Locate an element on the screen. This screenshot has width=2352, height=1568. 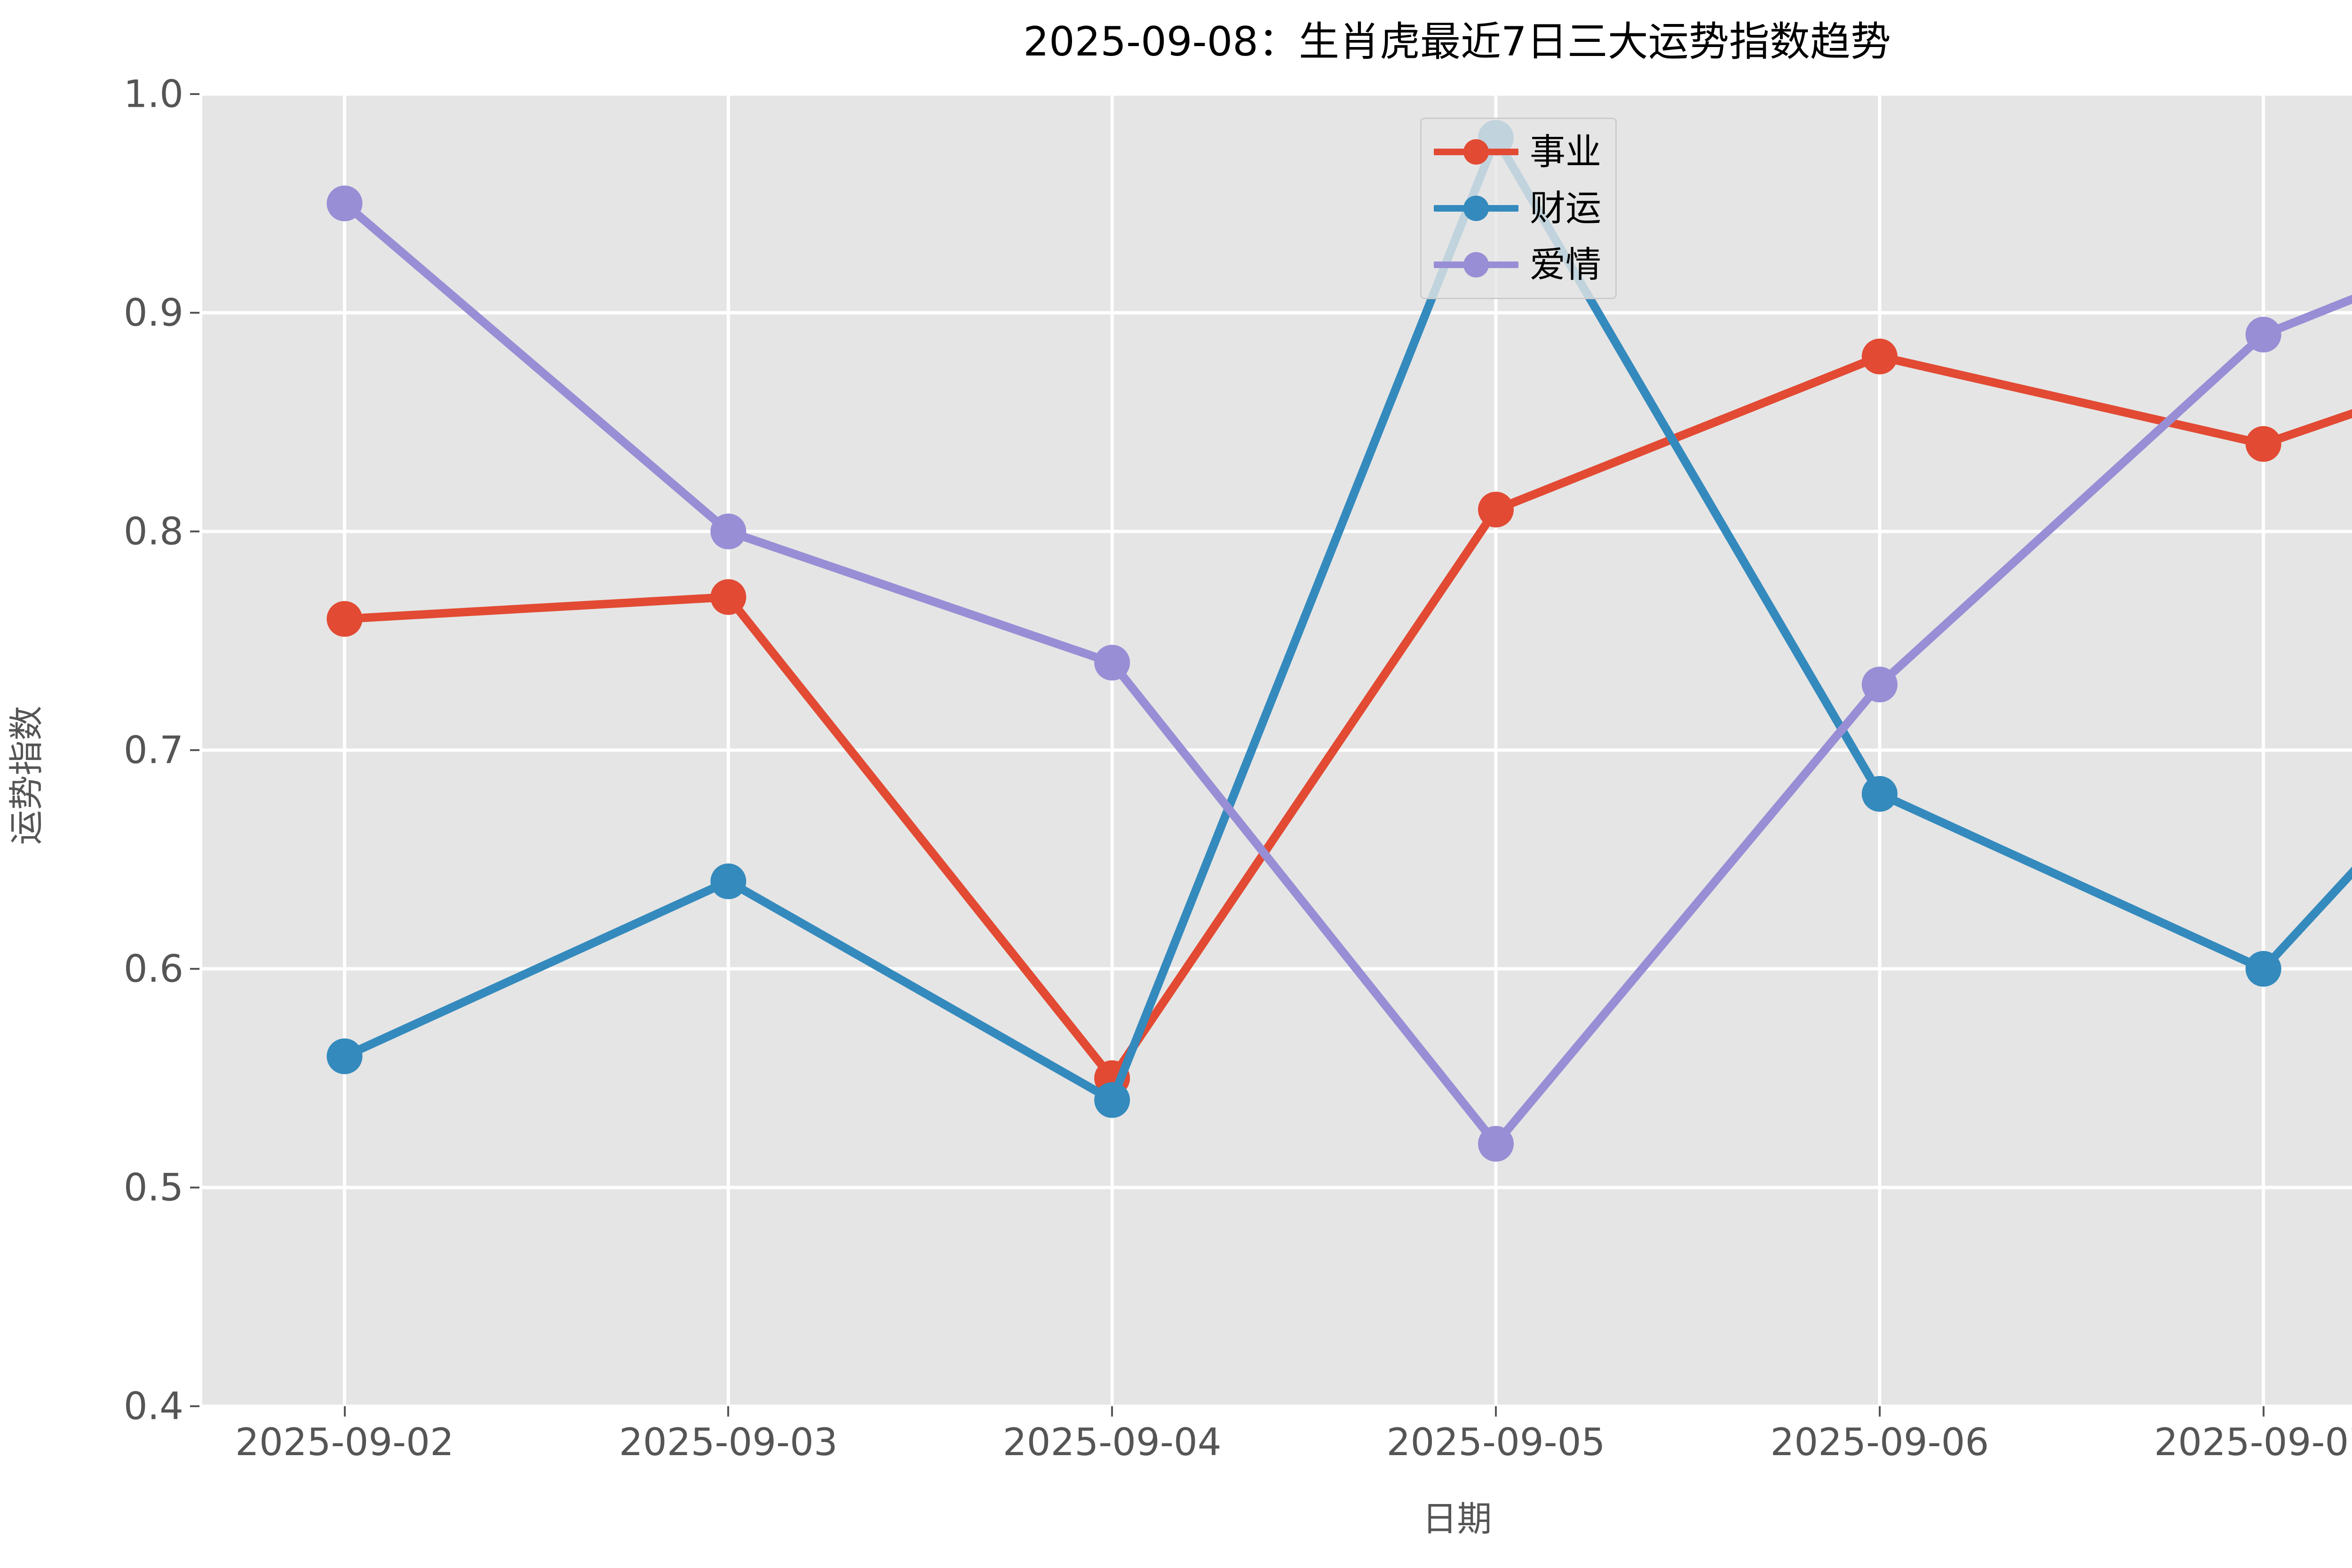
y-axis-title: 运势指数 is located at coordinates (26, 775).